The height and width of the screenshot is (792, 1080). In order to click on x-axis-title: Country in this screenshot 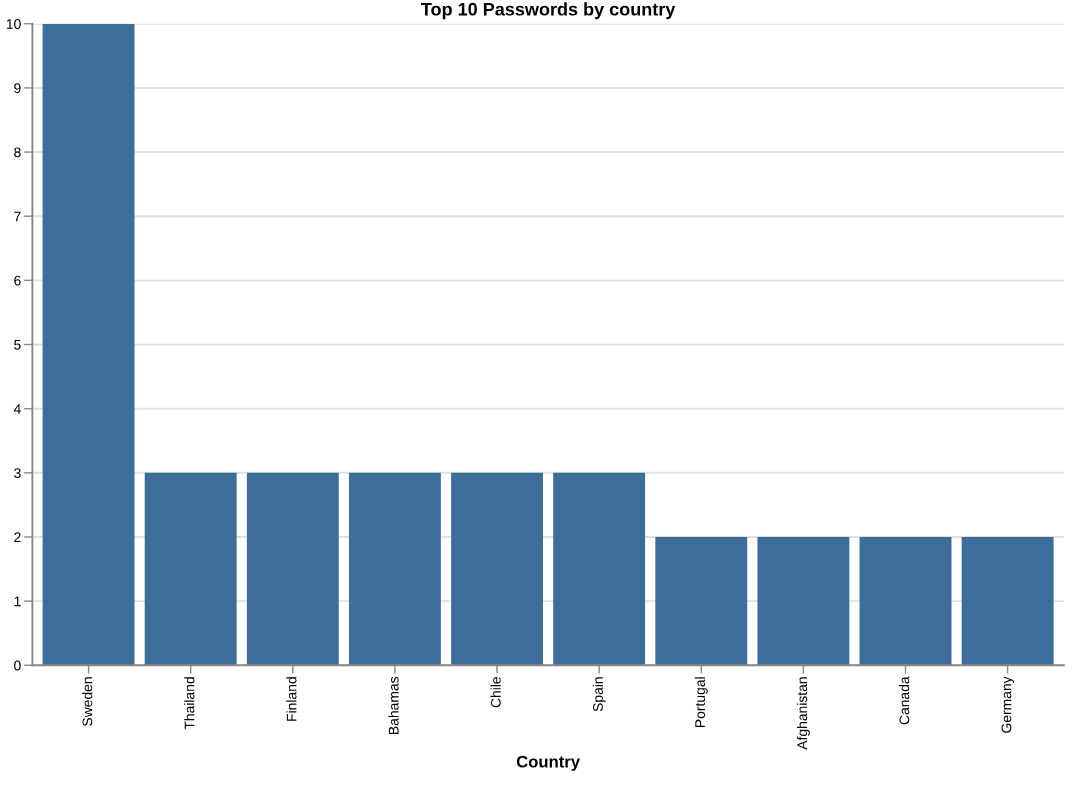, I will do `click(548, 763)`.